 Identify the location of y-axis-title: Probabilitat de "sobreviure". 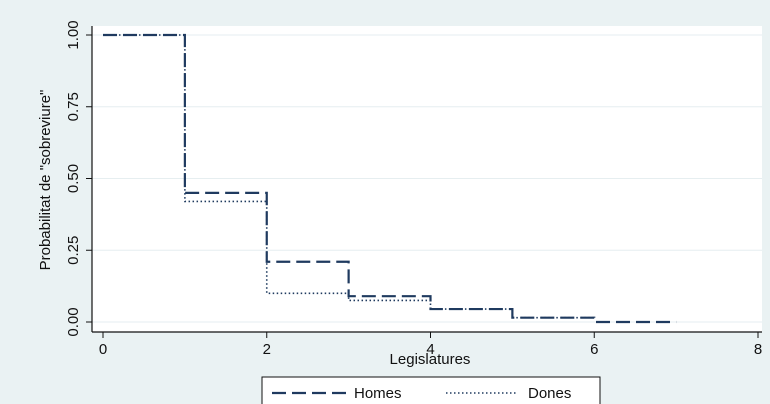
(45, 180).